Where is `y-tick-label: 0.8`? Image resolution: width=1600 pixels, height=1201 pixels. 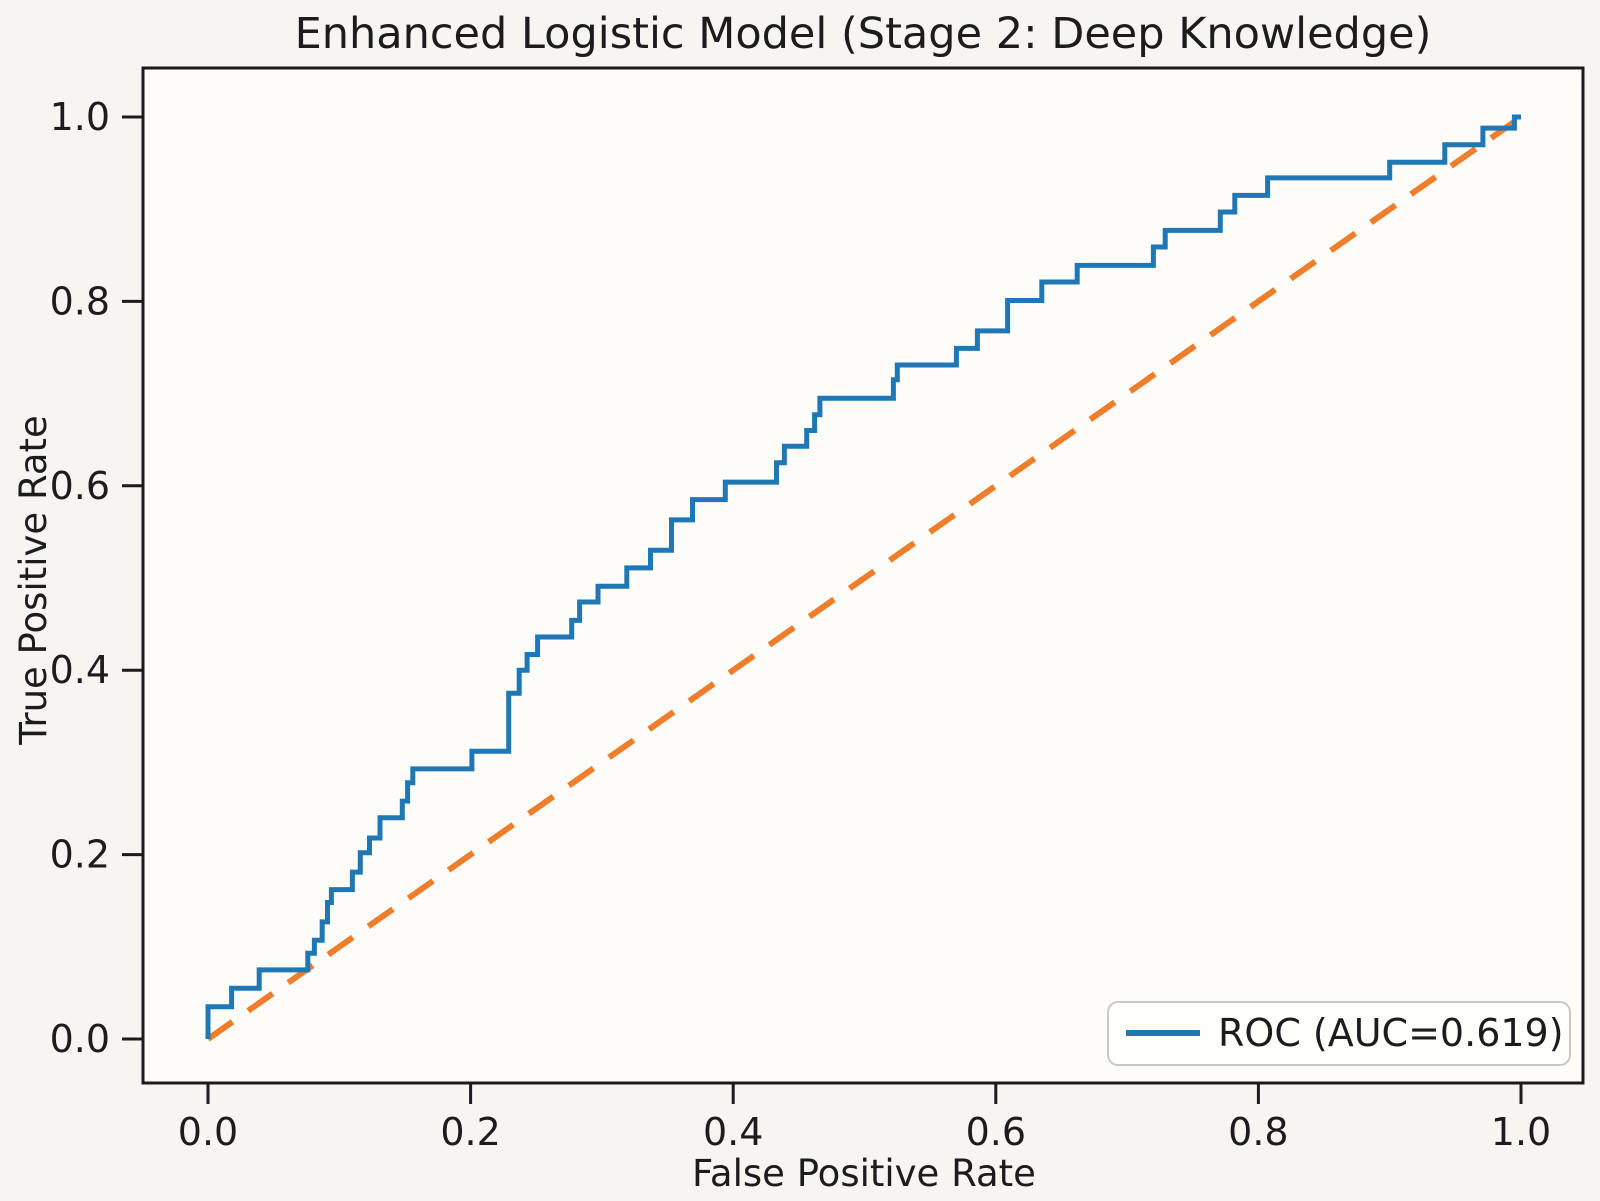
y-tick-label: 0.8 is located at coordinates (80, 301).